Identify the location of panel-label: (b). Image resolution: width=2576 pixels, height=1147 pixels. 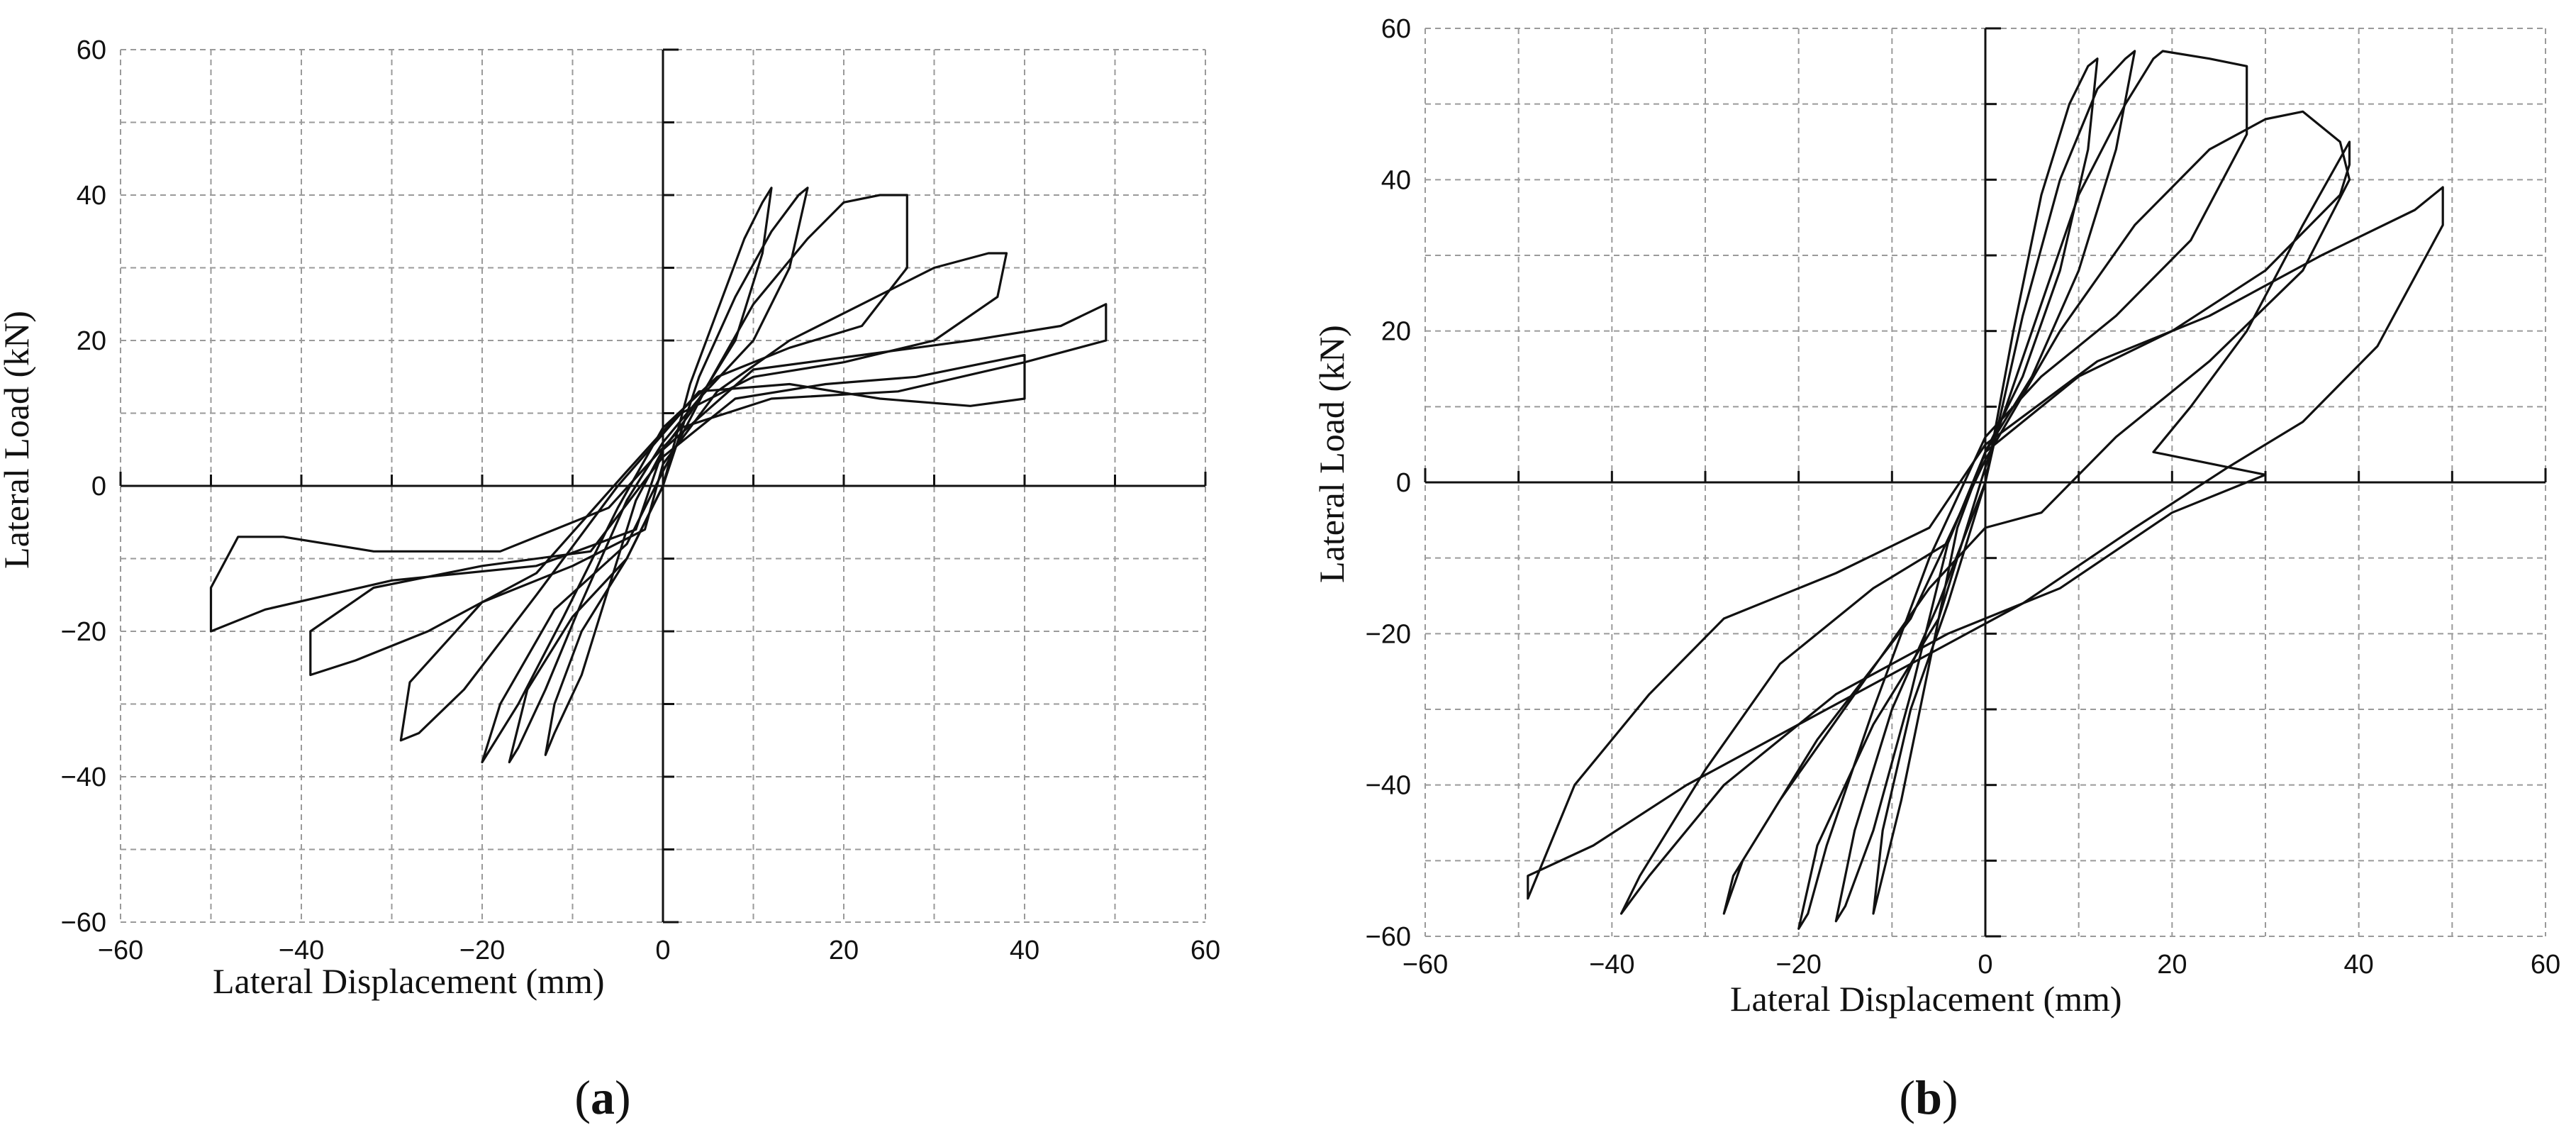
(1928, 1097).